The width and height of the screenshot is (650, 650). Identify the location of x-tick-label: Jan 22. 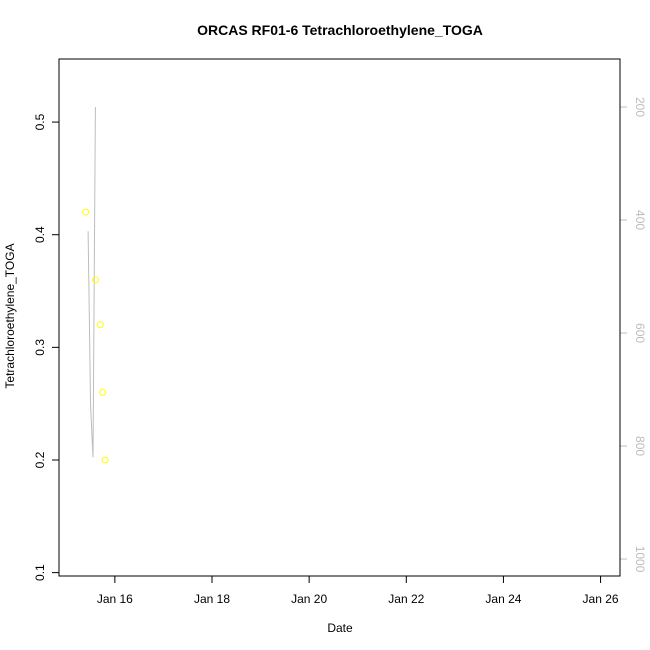
(406, 599).